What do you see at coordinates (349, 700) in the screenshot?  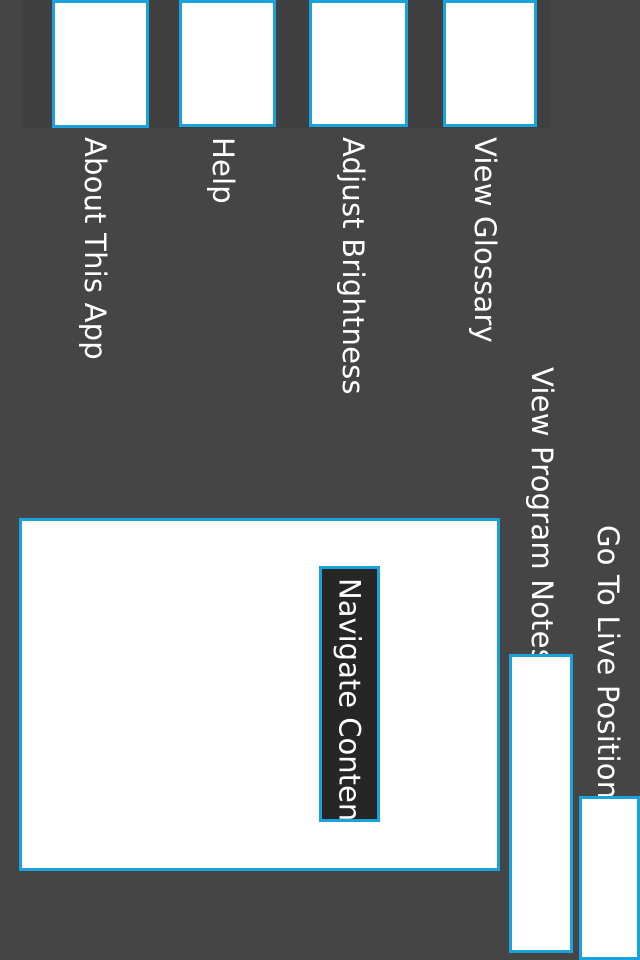 I see `navigate-content-label: Navigate Content` at bounding box center [349, 700].